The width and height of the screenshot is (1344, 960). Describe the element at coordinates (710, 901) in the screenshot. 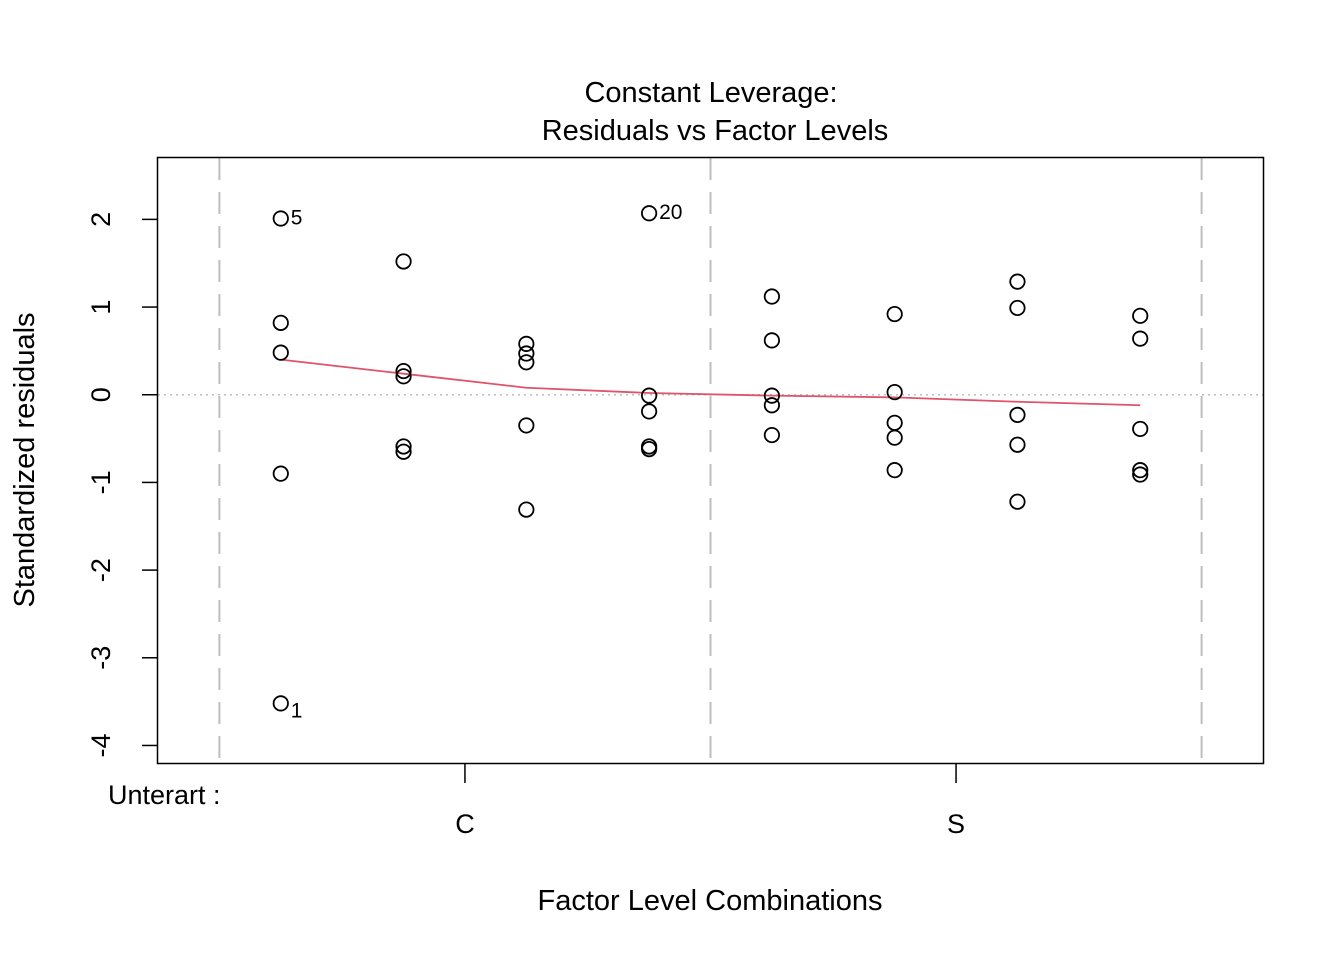

I see `x-axis-label: Factor Level Combinations` at that location.